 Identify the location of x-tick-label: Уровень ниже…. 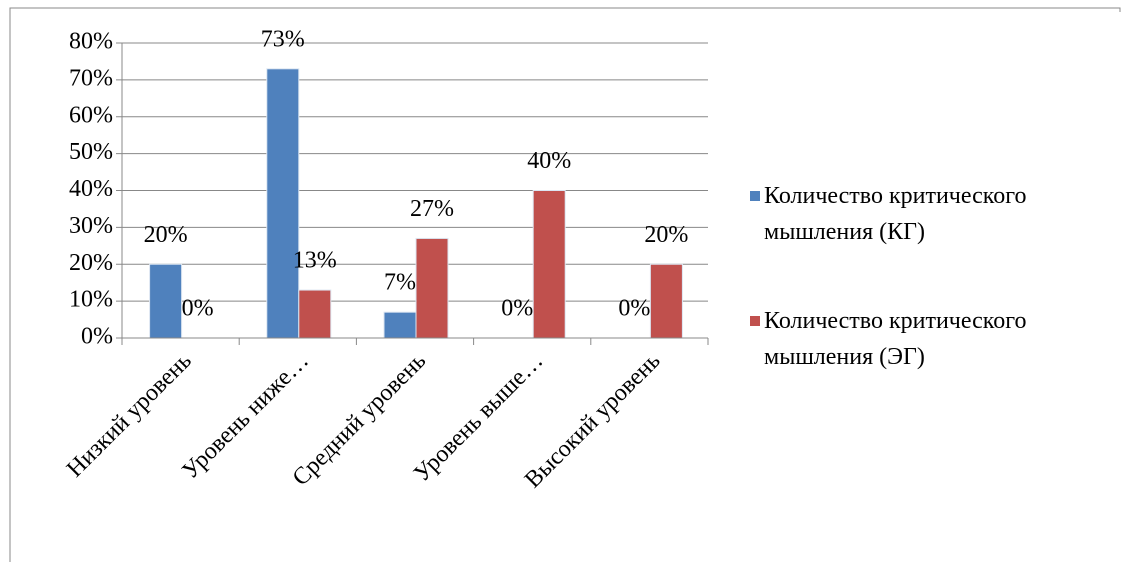
(245, 416).